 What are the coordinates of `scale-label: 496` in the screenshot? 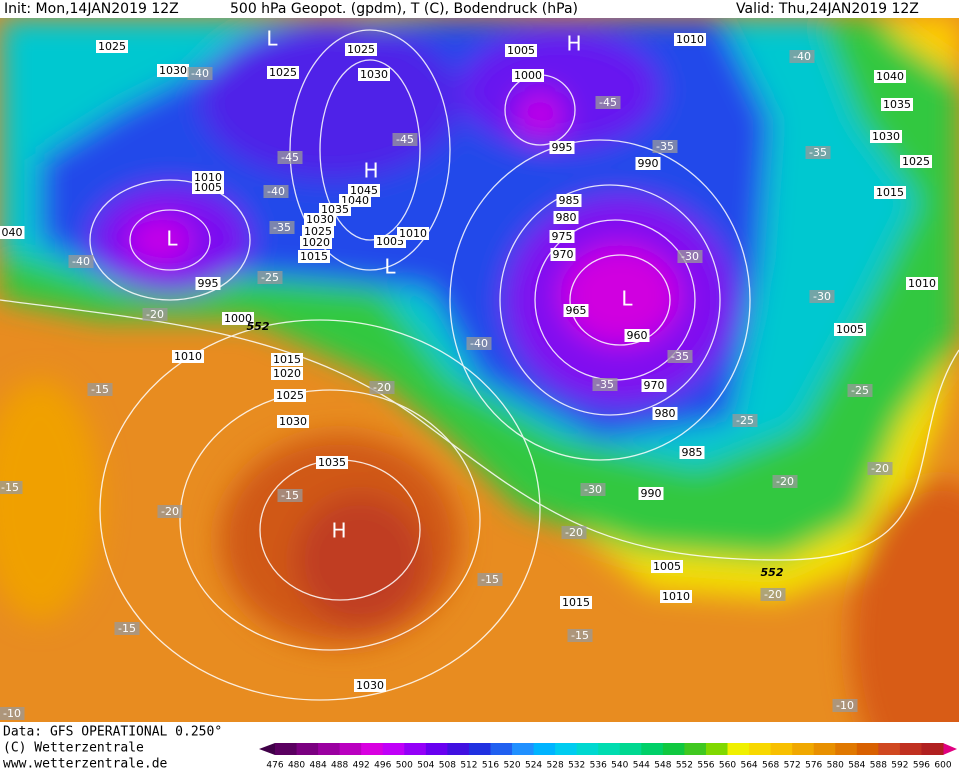 It's located at (382, 766).